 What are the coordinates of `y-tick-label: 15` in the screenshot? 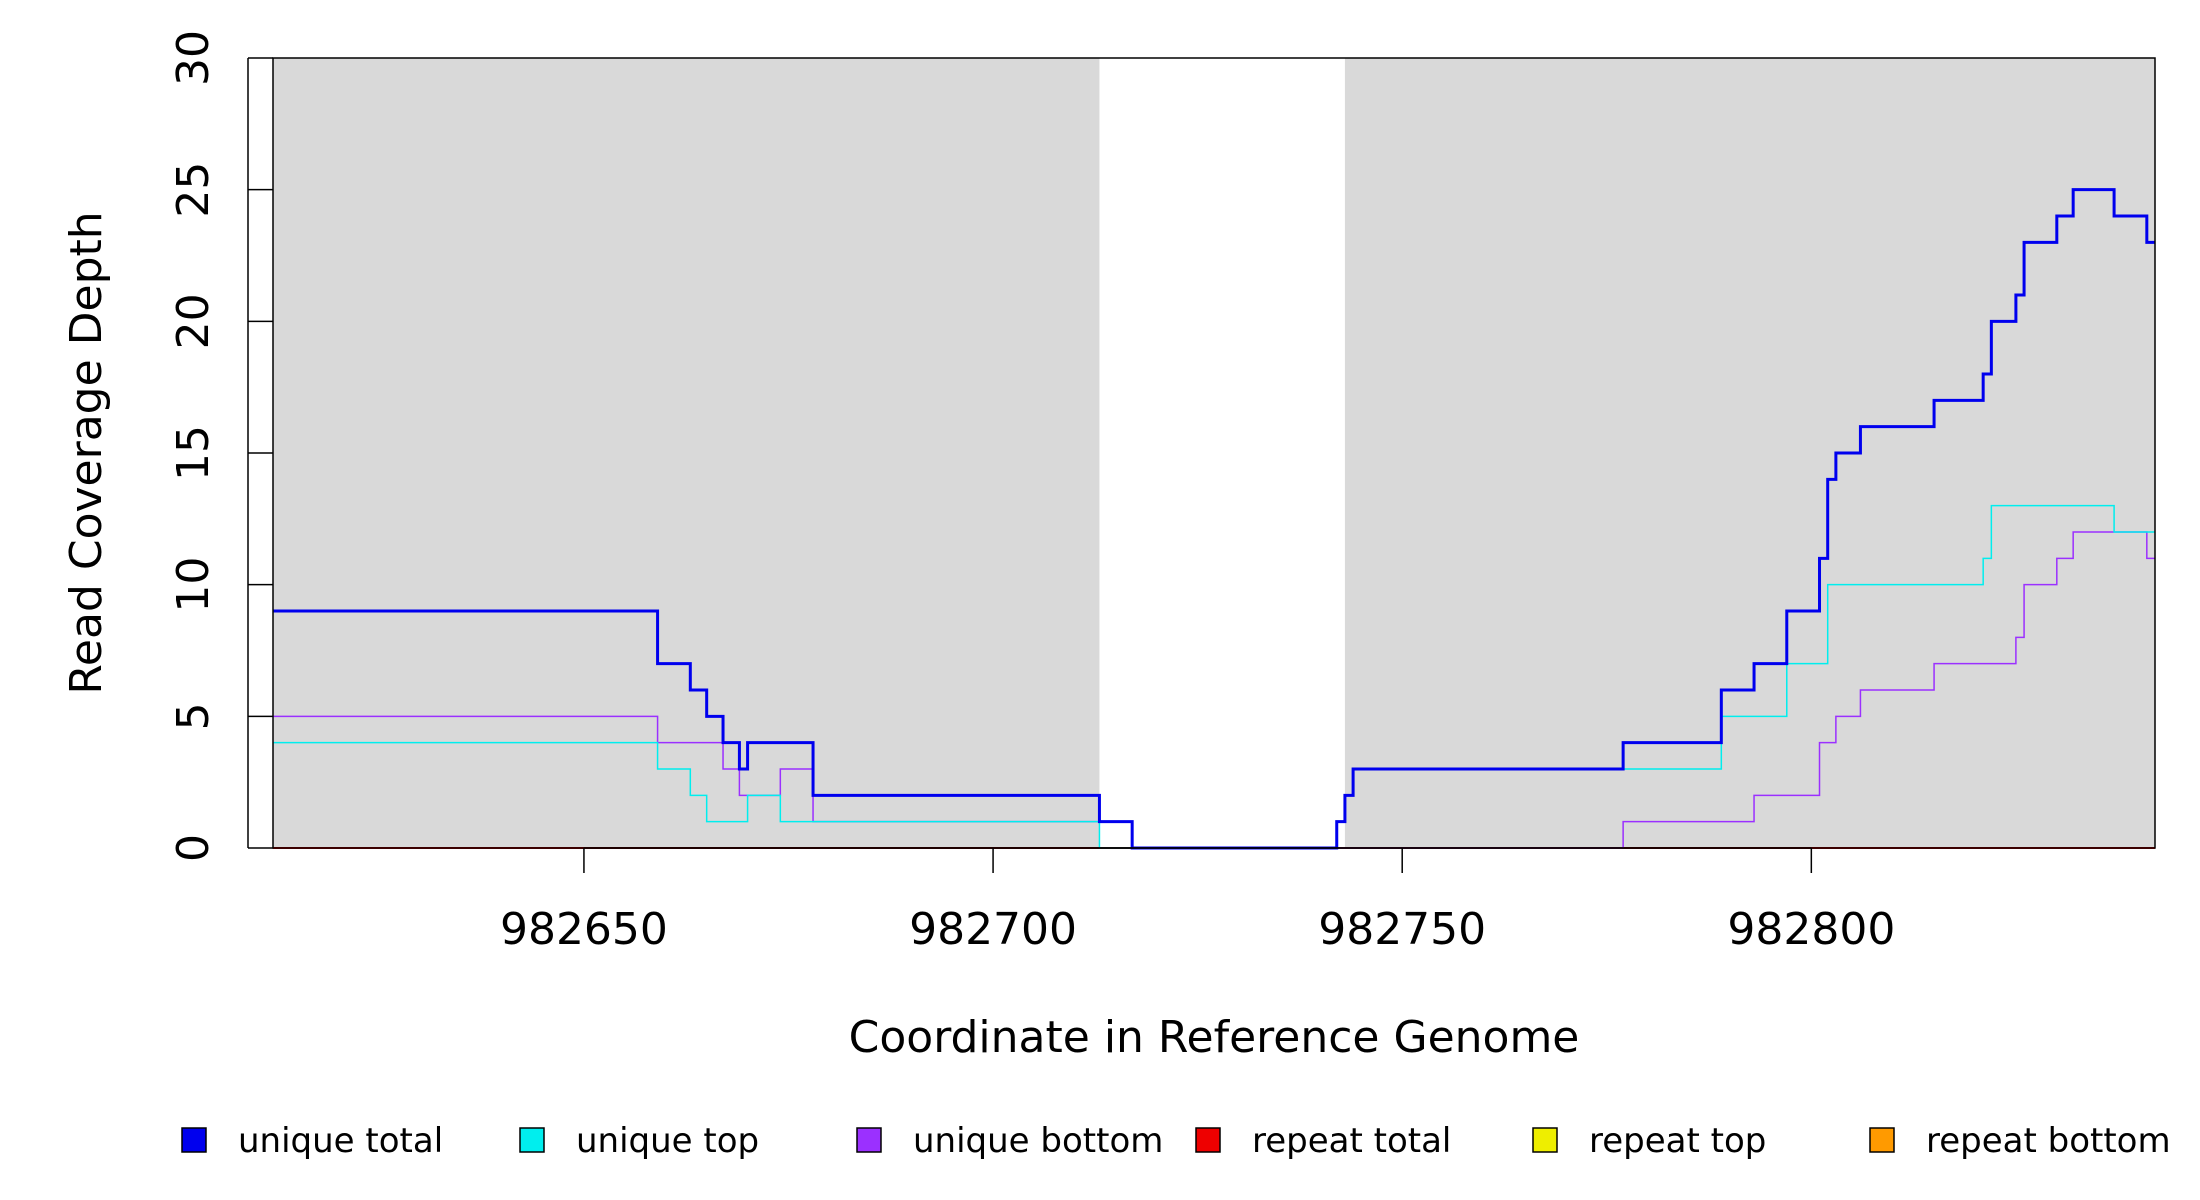 It's located at (193, 453).